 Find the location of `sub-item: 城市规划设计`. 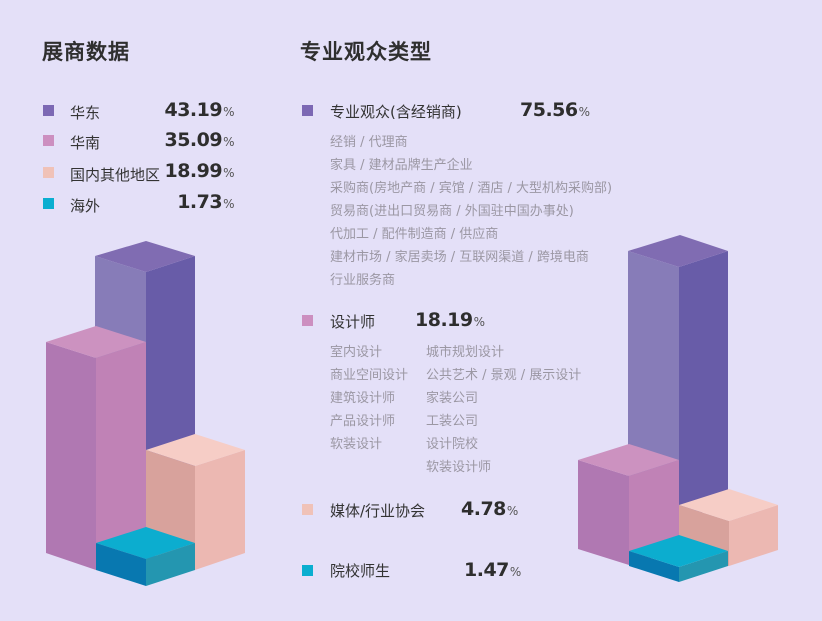

sub-item: 城市规划设计 is located at coordinates (465, 352).